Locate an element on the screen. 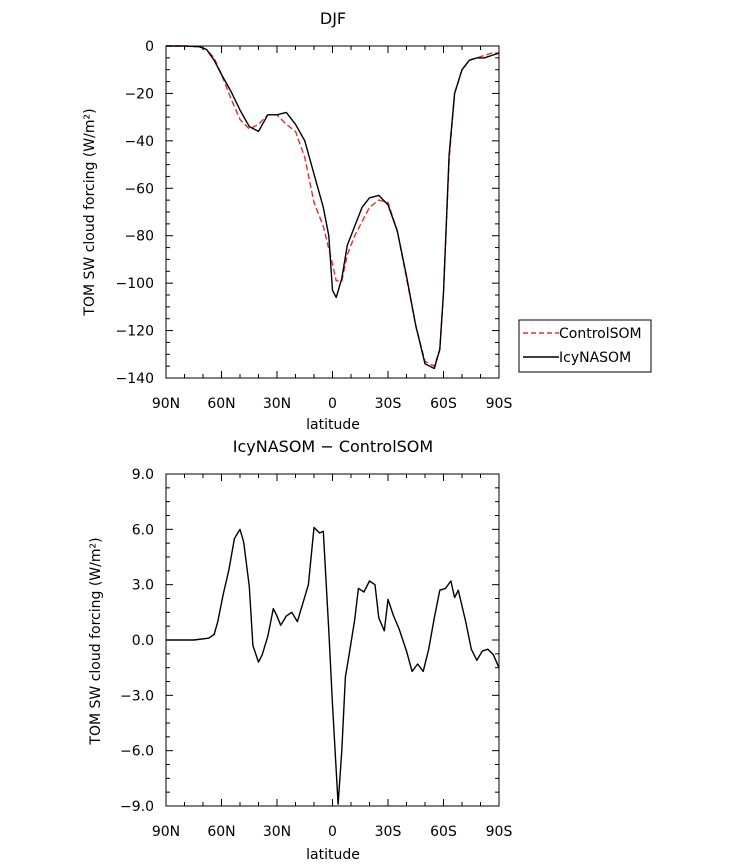  top-y-tick-label: −60 is located at coordinates (139, 189).